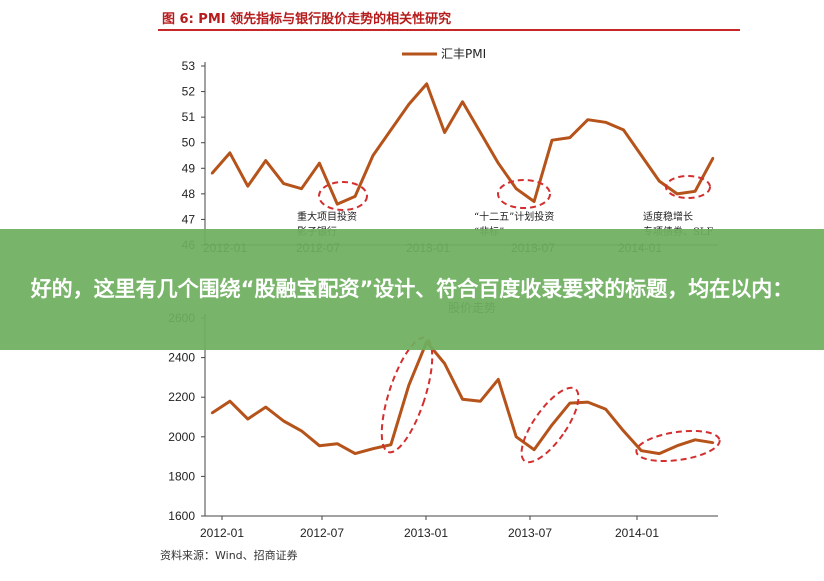 The width and height of the screenshot is (824, 581). I want to click on y-tick-label: 47, so click(189, 219).